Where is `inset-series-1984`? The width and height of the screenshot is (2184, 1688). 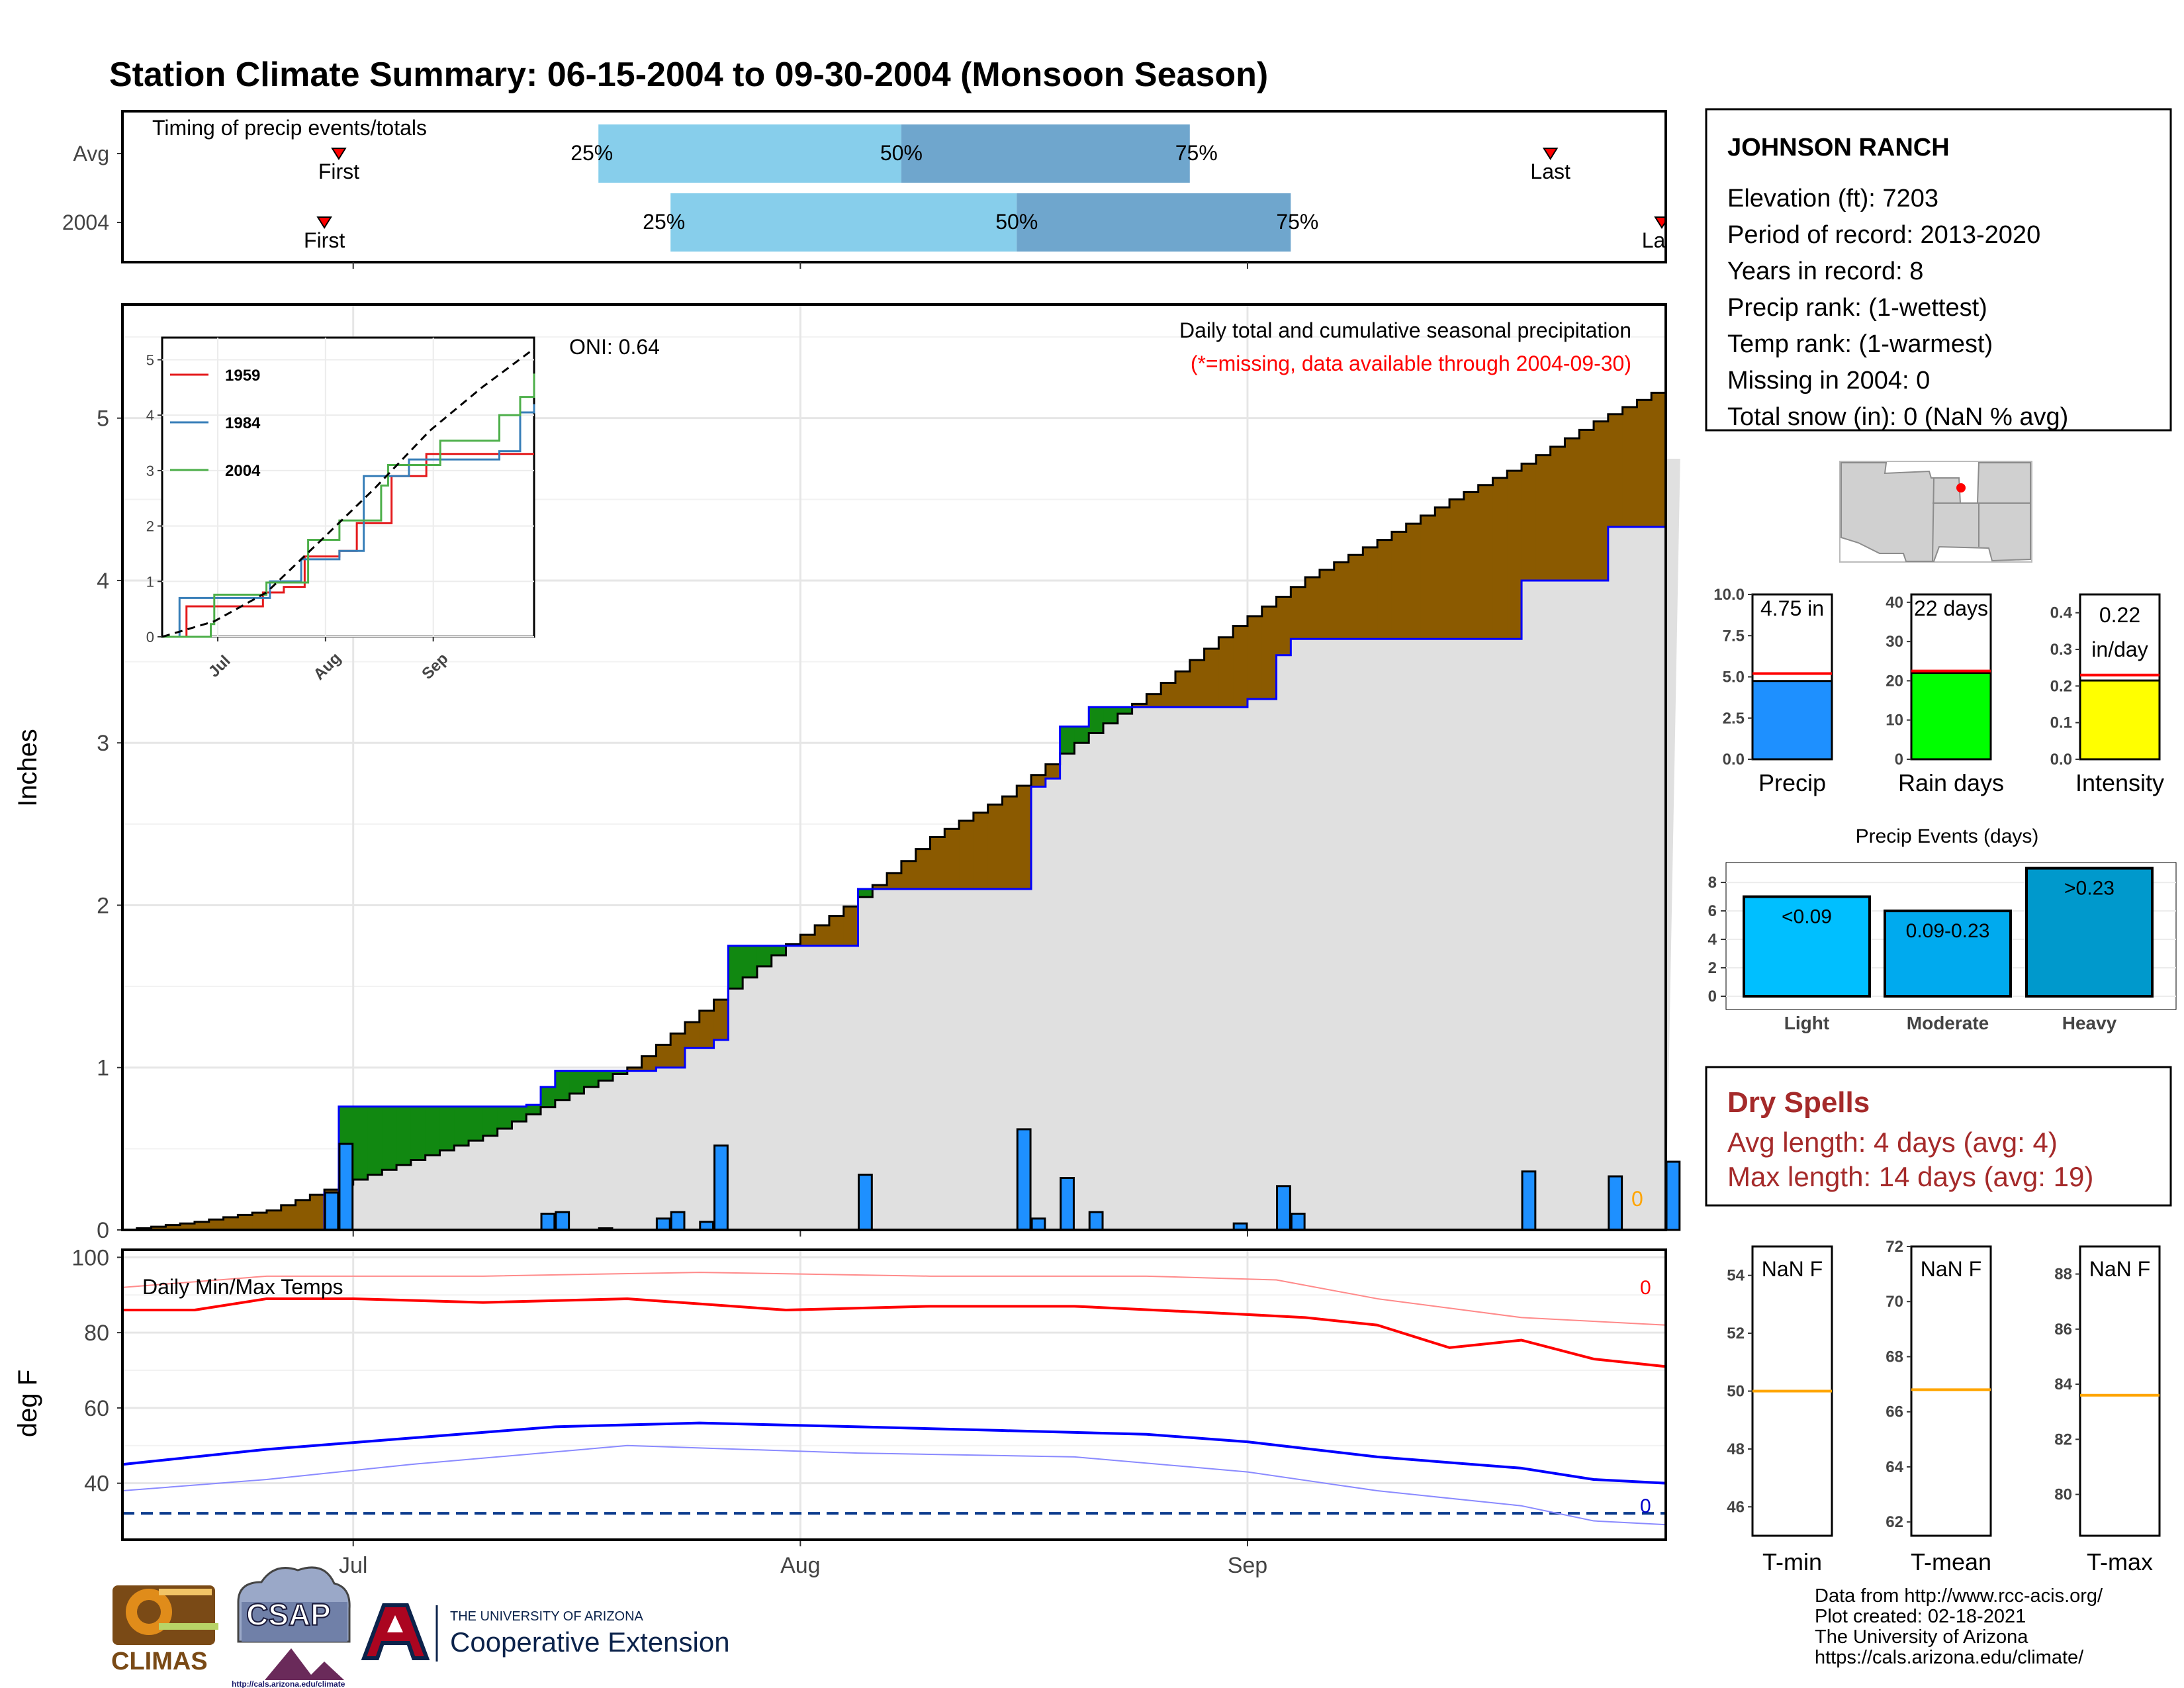
inset-series-1984 is located at coordinates (348, 521).